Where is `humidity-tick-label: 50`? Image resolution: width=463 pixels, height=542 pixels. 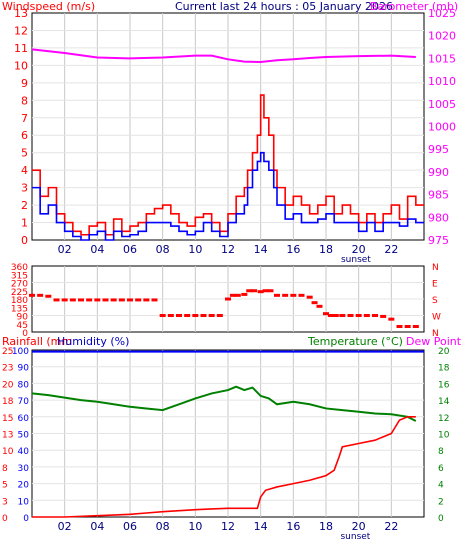
humidity-tick-label: 50 is located at coordinates (24, 436).